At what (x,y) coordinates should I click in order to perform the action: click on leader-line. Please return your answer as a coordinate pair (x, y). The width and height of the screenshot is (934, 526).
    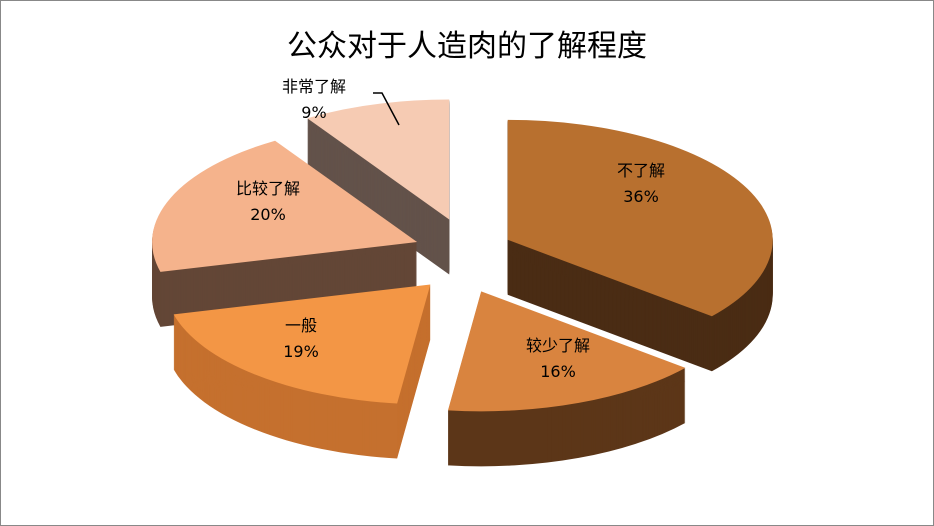
    Looking at the image, I should click on (386, 109).